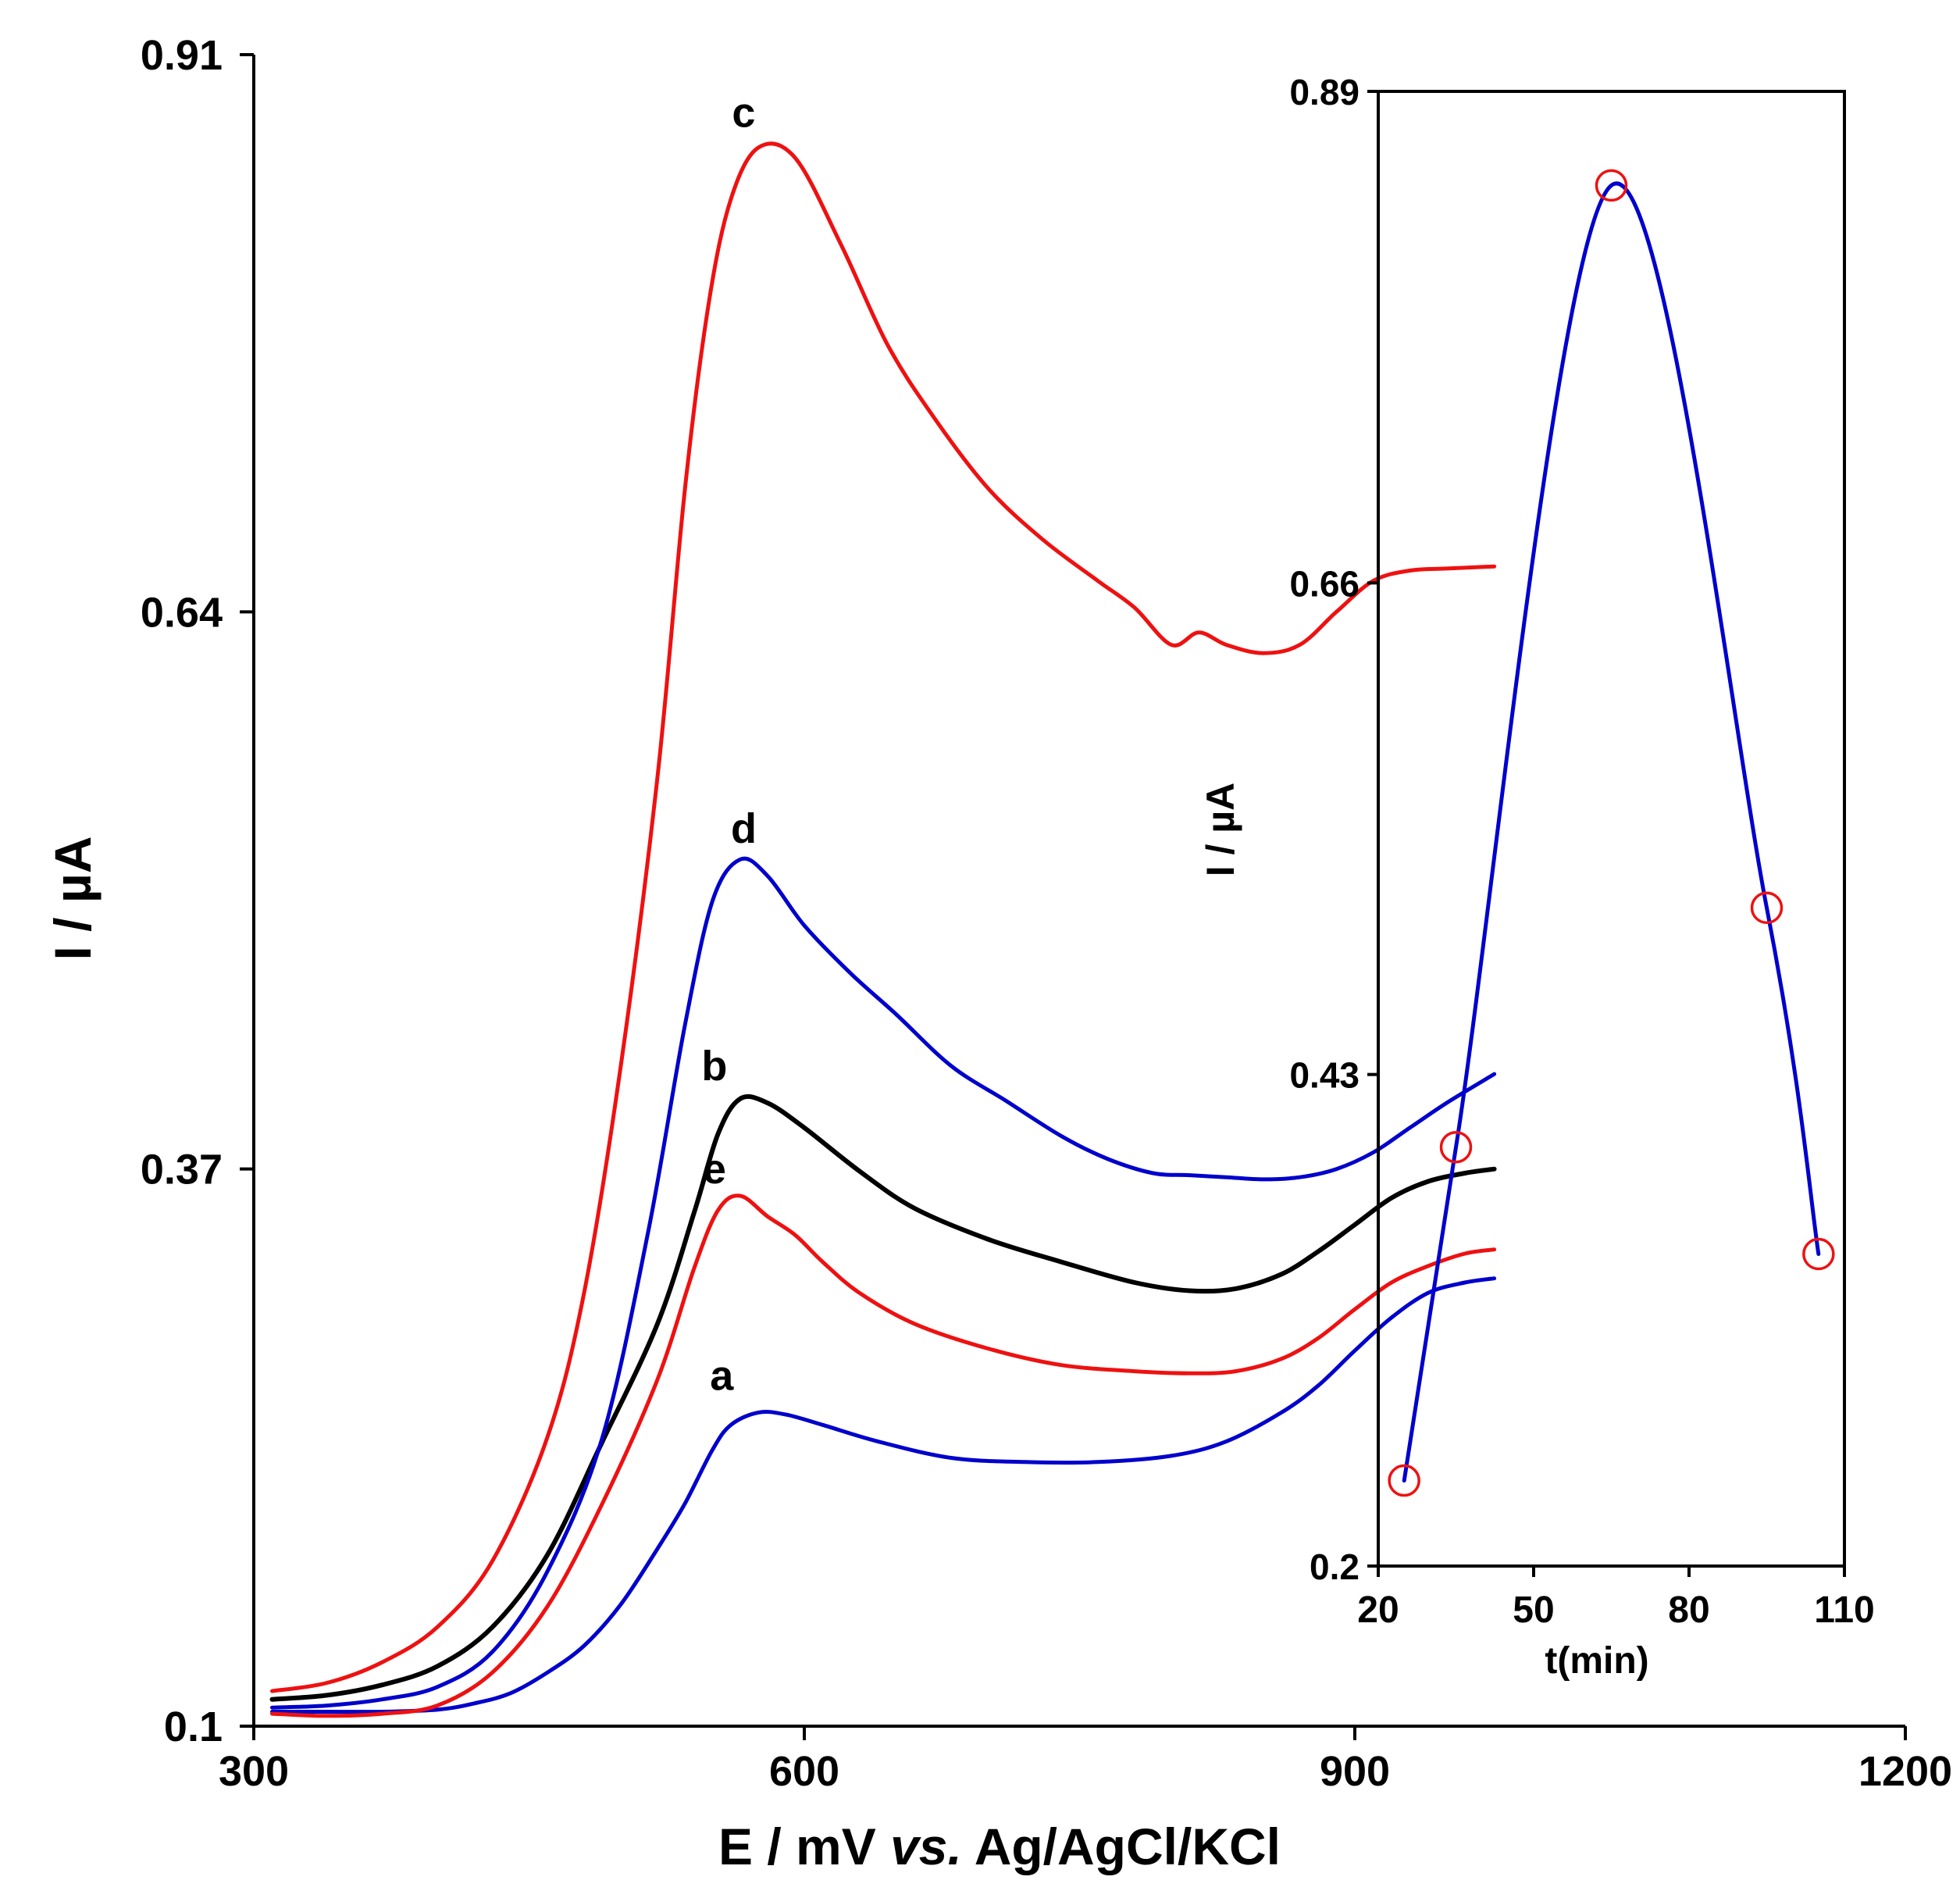  I want to click on inset-x-tick-label: 20, so click(1378, 1610).